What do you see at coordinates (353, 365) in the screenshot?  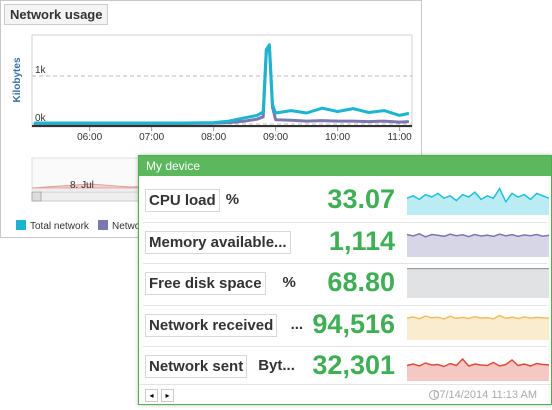 I see `metric-value: 32,301` at bounding box center [353, 365].